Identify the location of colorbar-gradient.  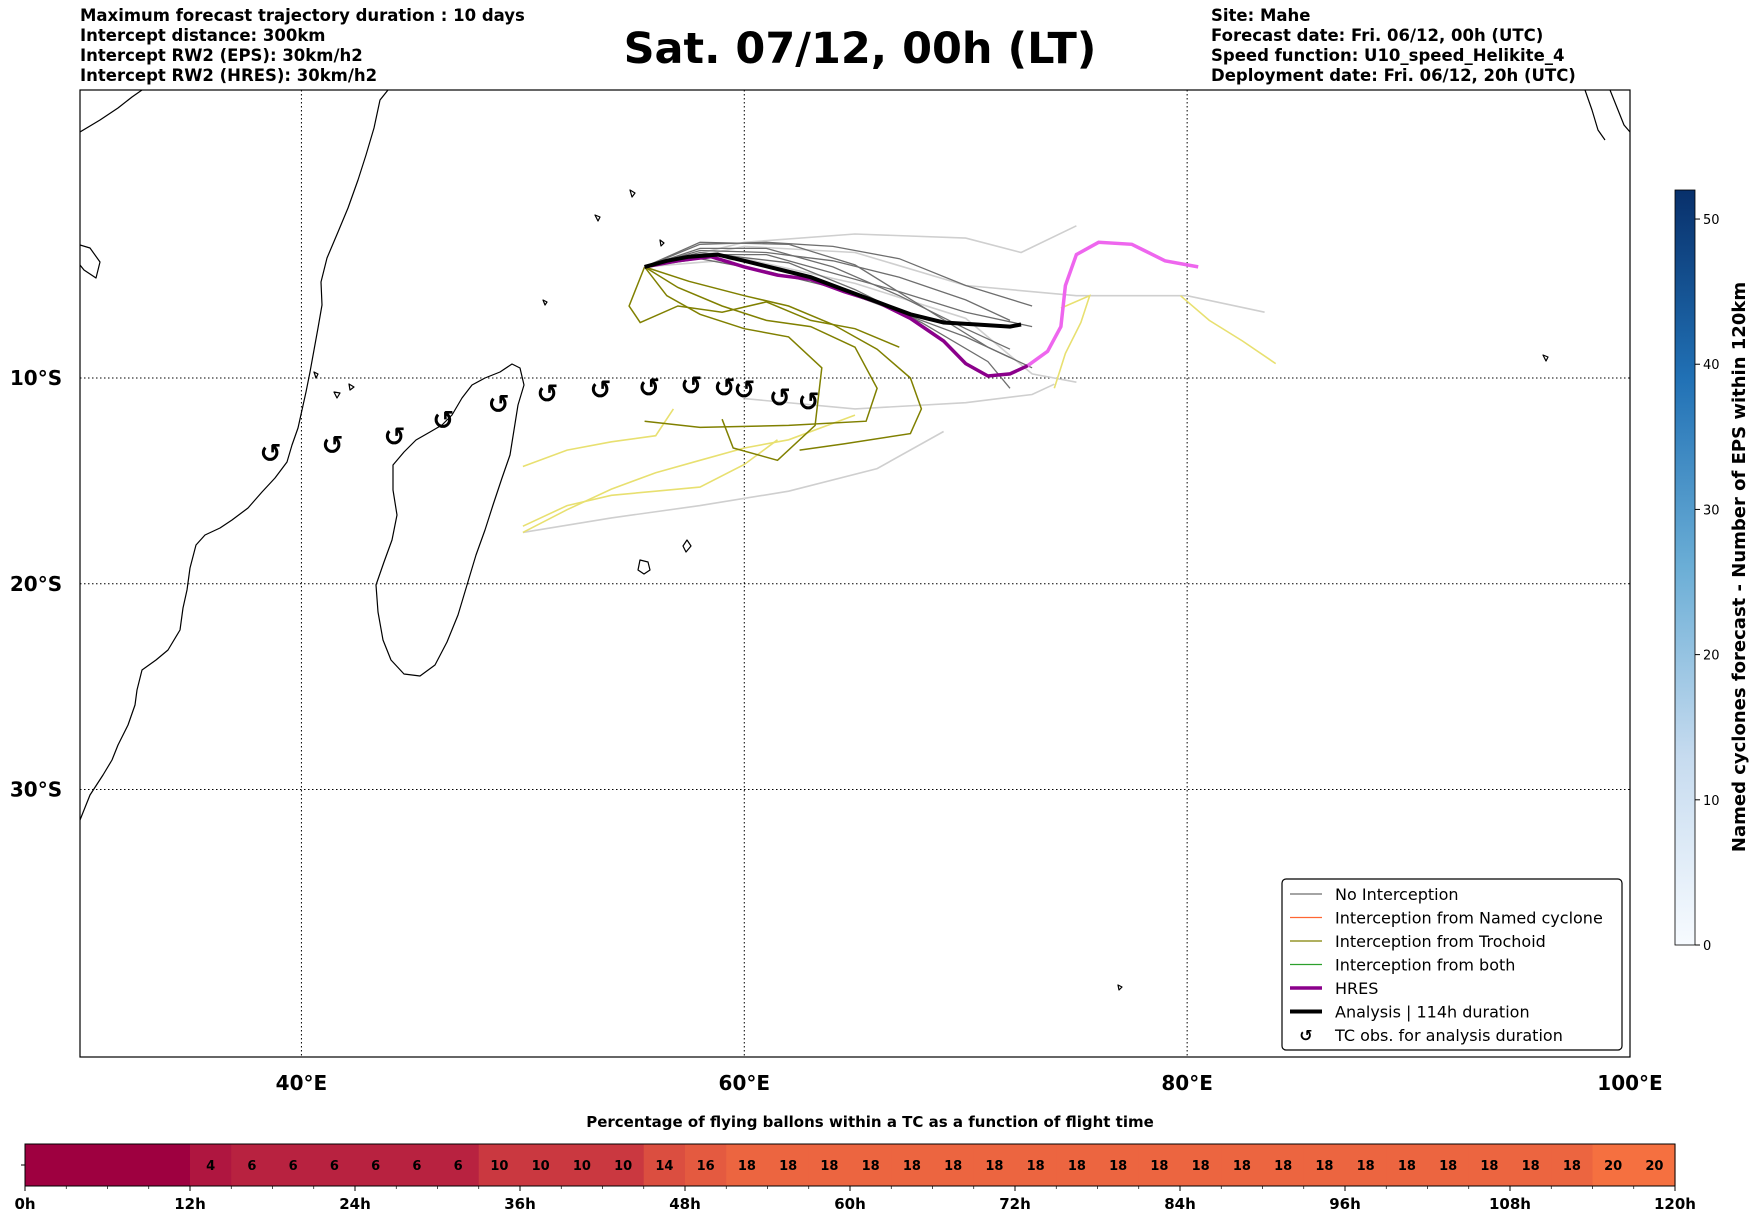
(1685, 567).